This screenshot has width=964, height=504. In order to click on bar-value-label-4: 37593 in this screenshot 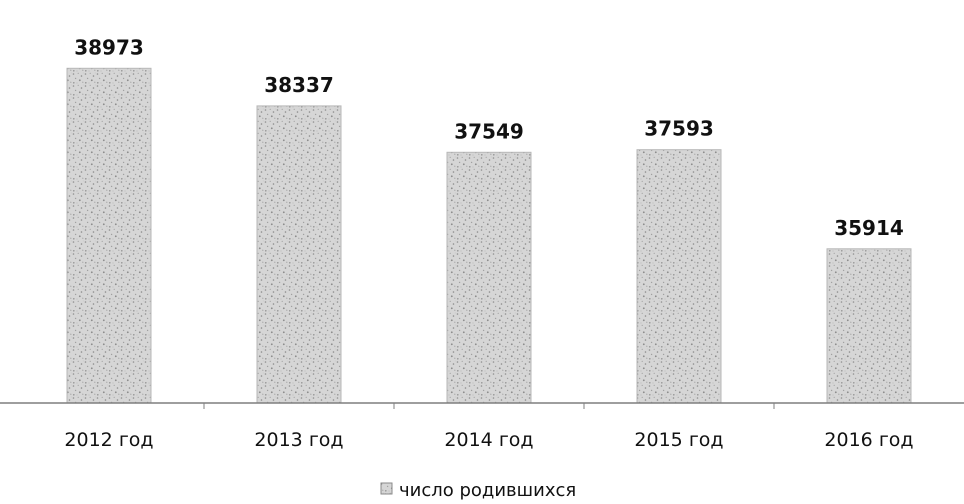, I will do `click(679, 129)`.